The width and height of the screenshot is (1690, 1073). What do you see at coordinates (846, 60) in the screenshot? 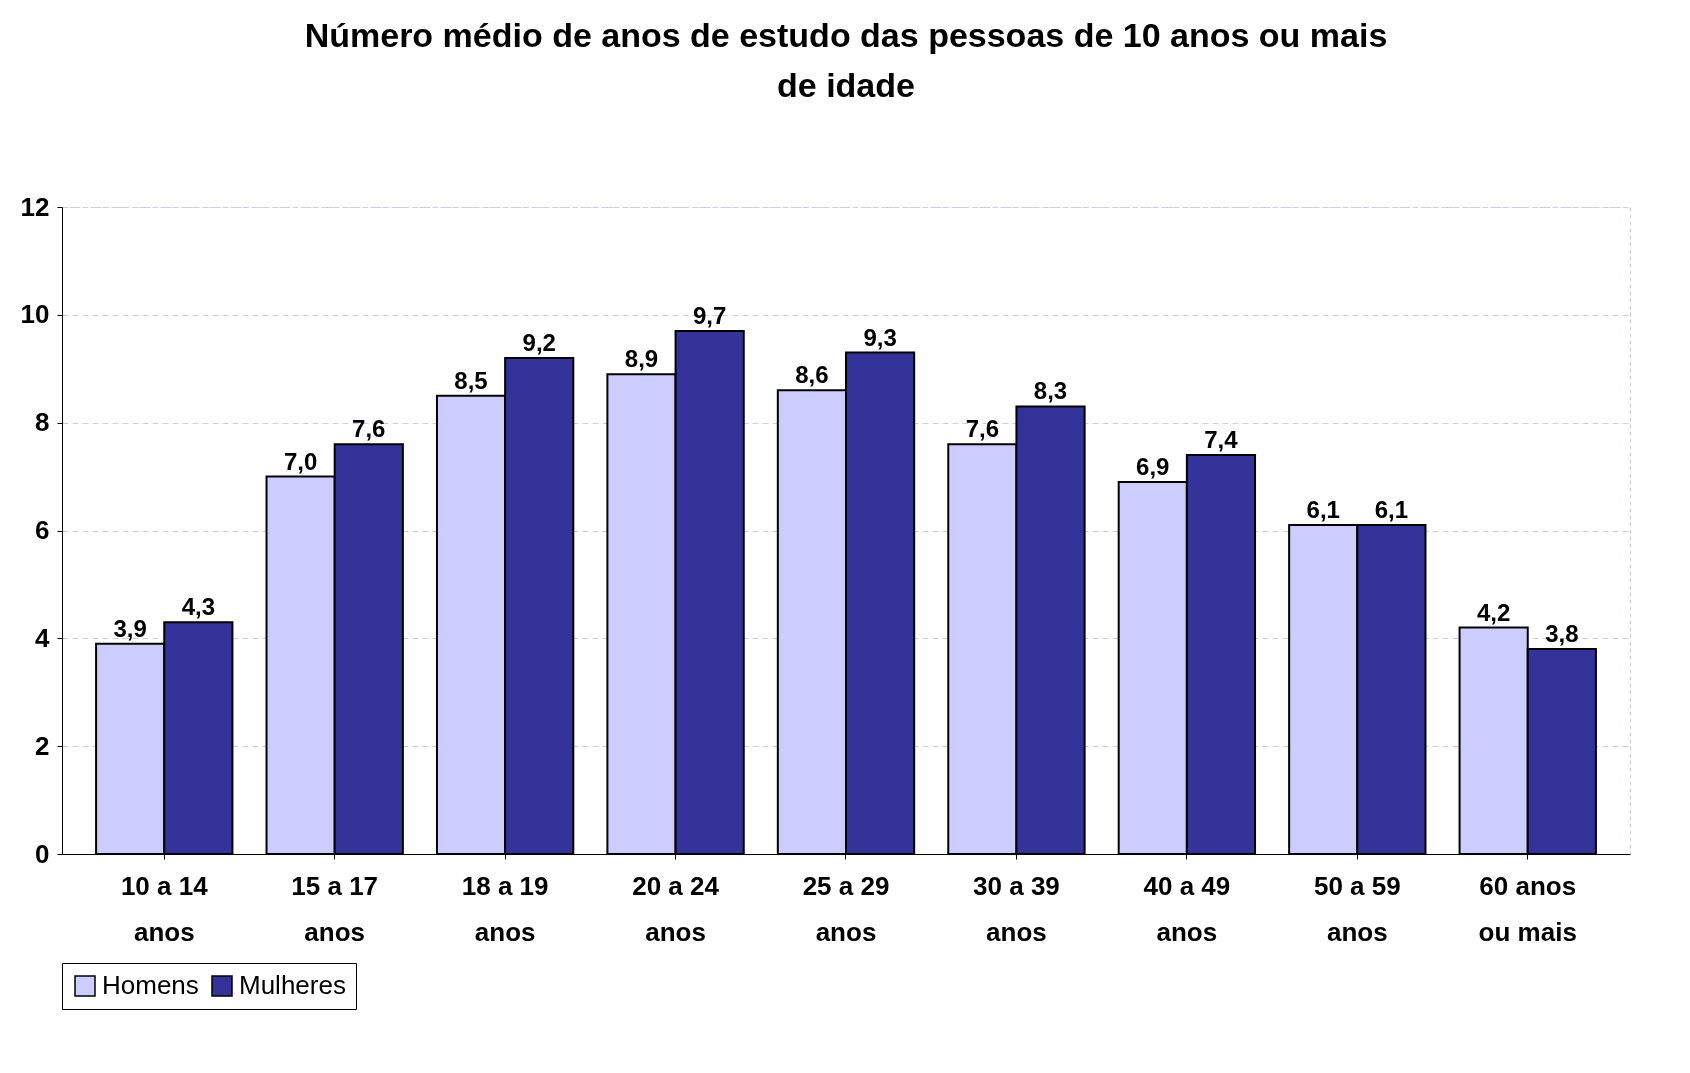
I see `chart-title: Número médio de anos de estudo das pessoas de 10 anos ou mais de idade` at bounding box center [846, 60].